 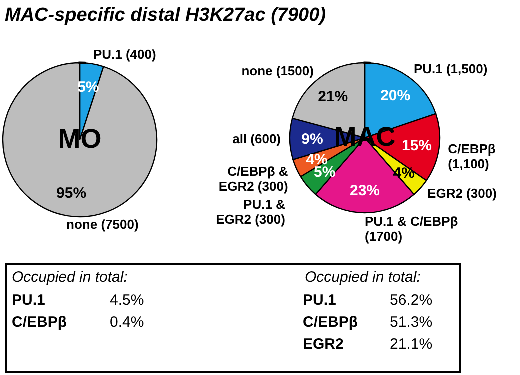 What do you see at coordinates (451, 69) in the screenshot?
I see `slice-label: PU.1 (1,500)` at bounding box center [451, 69].